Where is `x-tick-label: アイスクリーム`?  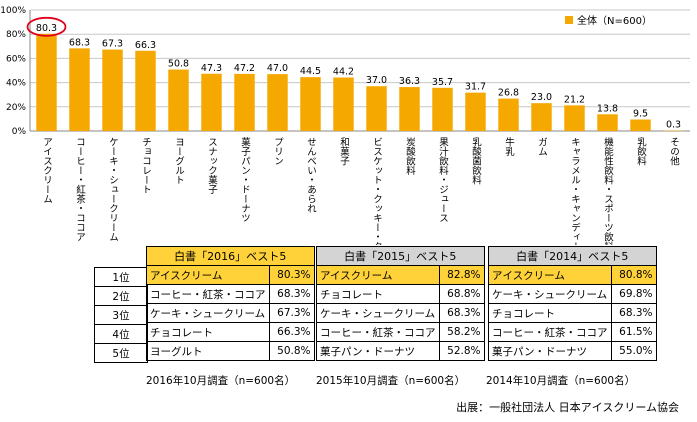
x-tick-label: アイスクリーム is located at coordinates (47, 170).